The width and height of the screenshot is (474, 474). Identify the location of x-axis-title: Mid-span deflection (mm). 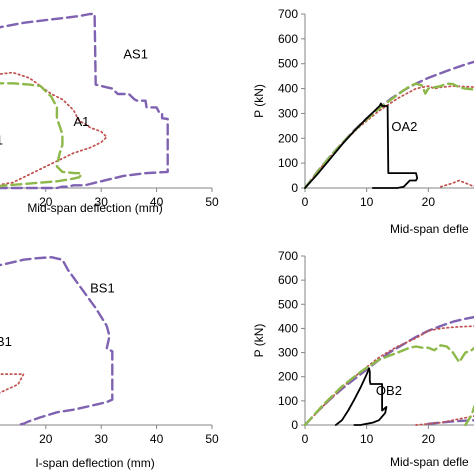
(94, 208).